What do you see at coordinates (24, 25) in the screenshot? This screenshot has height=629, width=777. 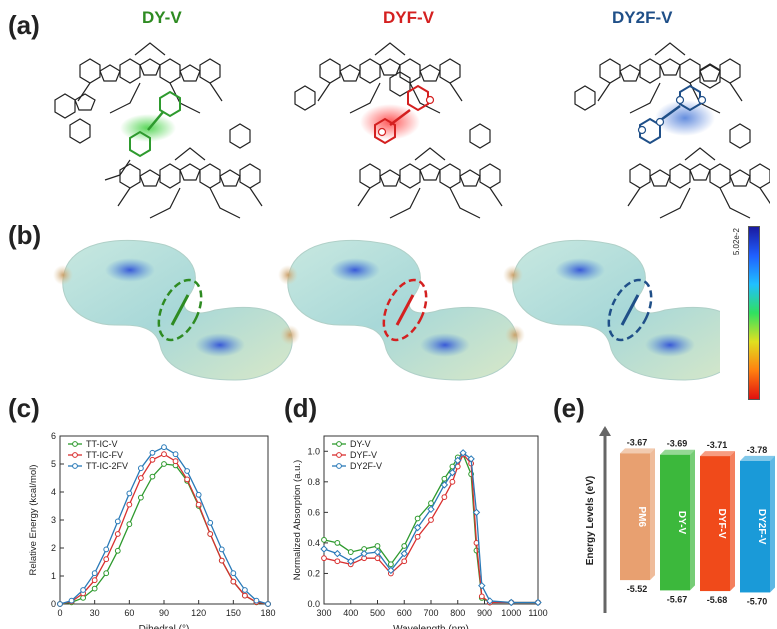 I see `panel-label-a: (a)` at bounding box center [24, 25].